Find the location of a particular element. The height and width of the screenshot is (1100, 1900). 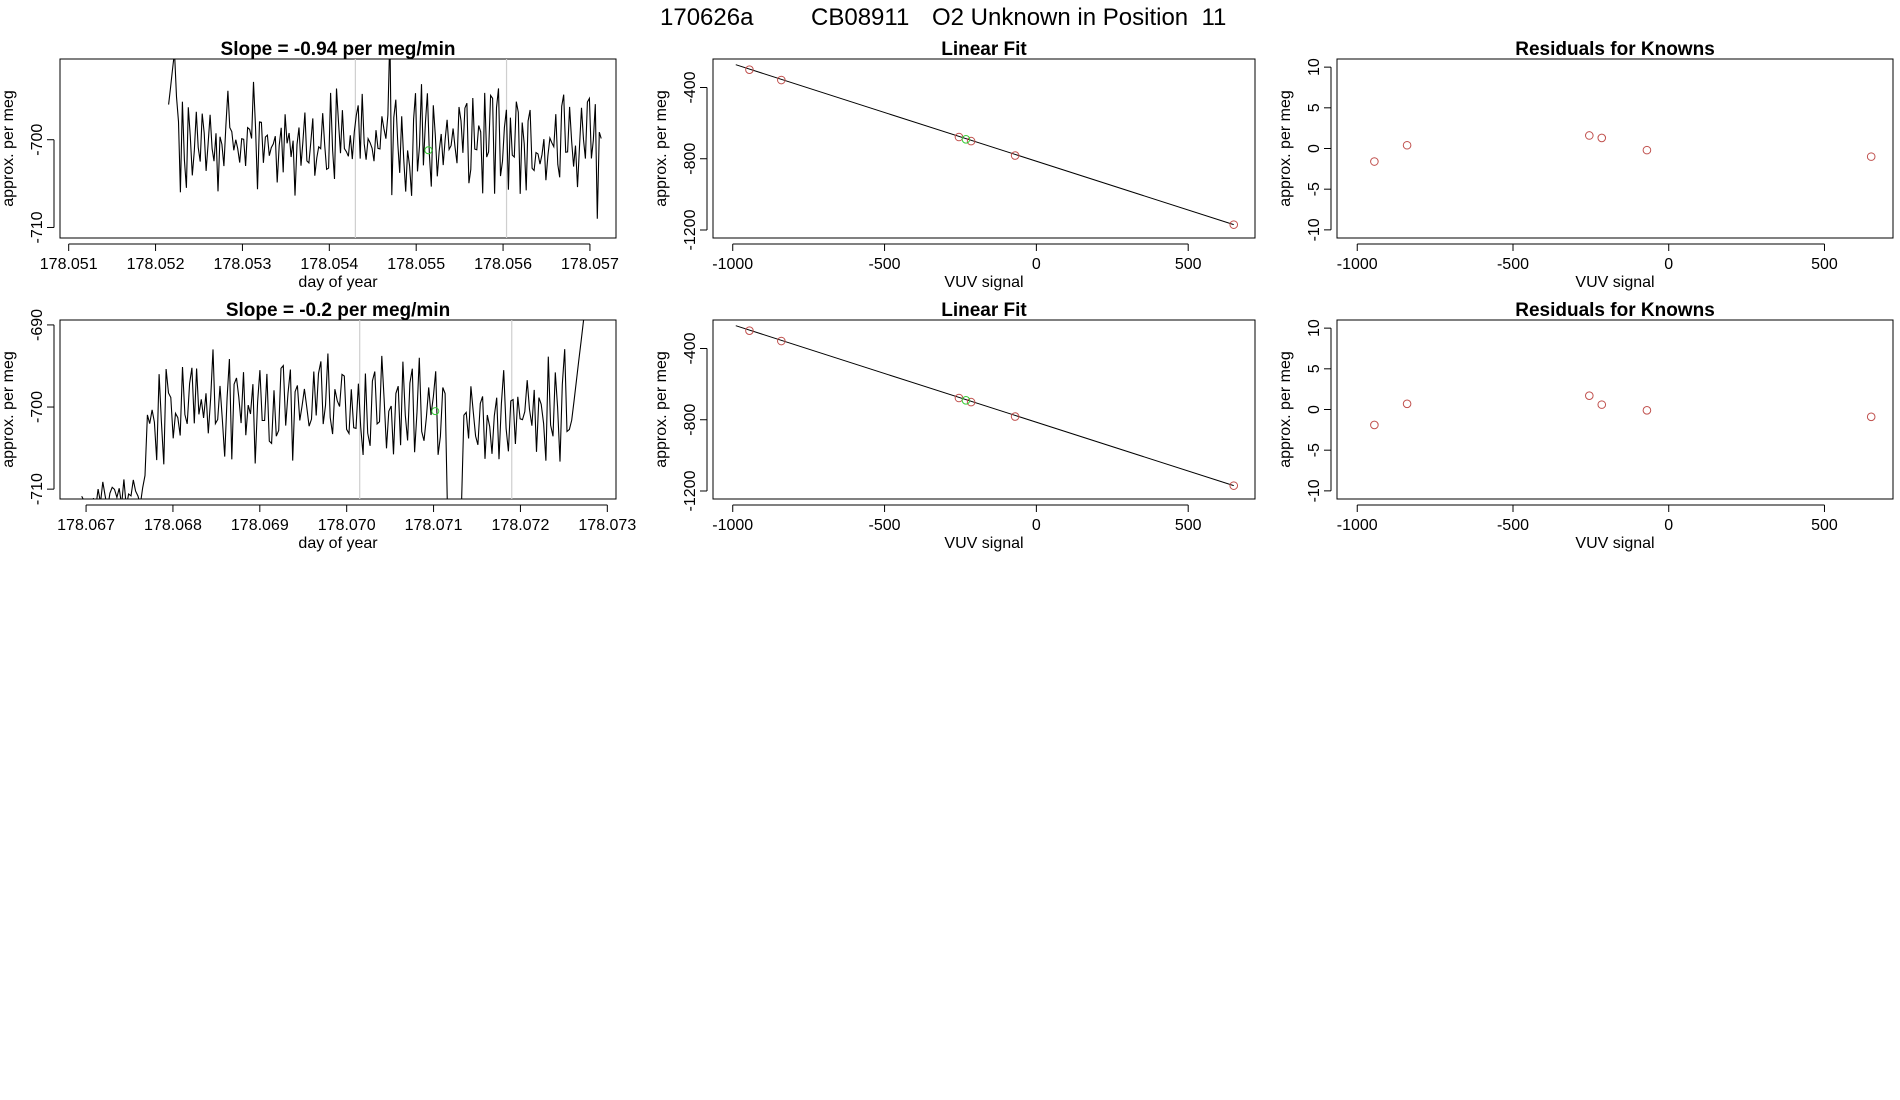

y-tick-label: 0 is located at coordinates (1314, 148).